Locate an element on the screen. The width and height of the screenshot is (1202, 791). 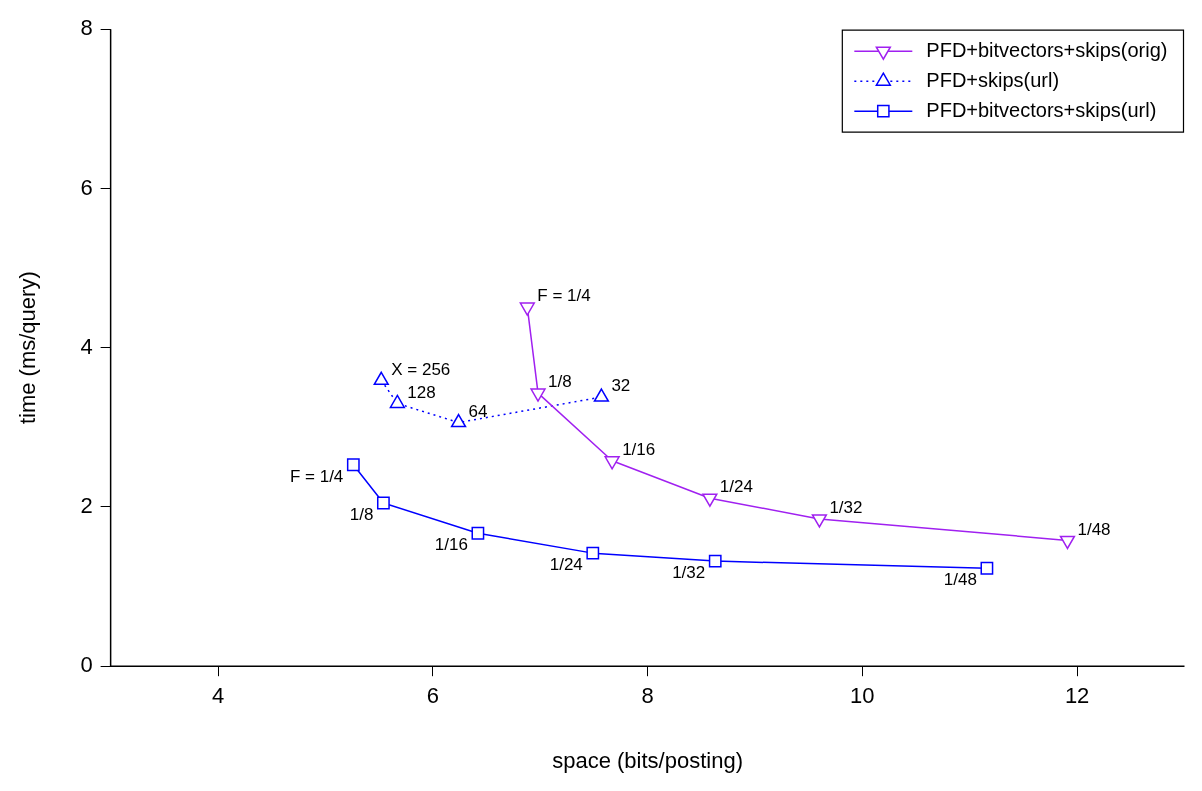
annotation: 64 is located at coordinates (478, 411).